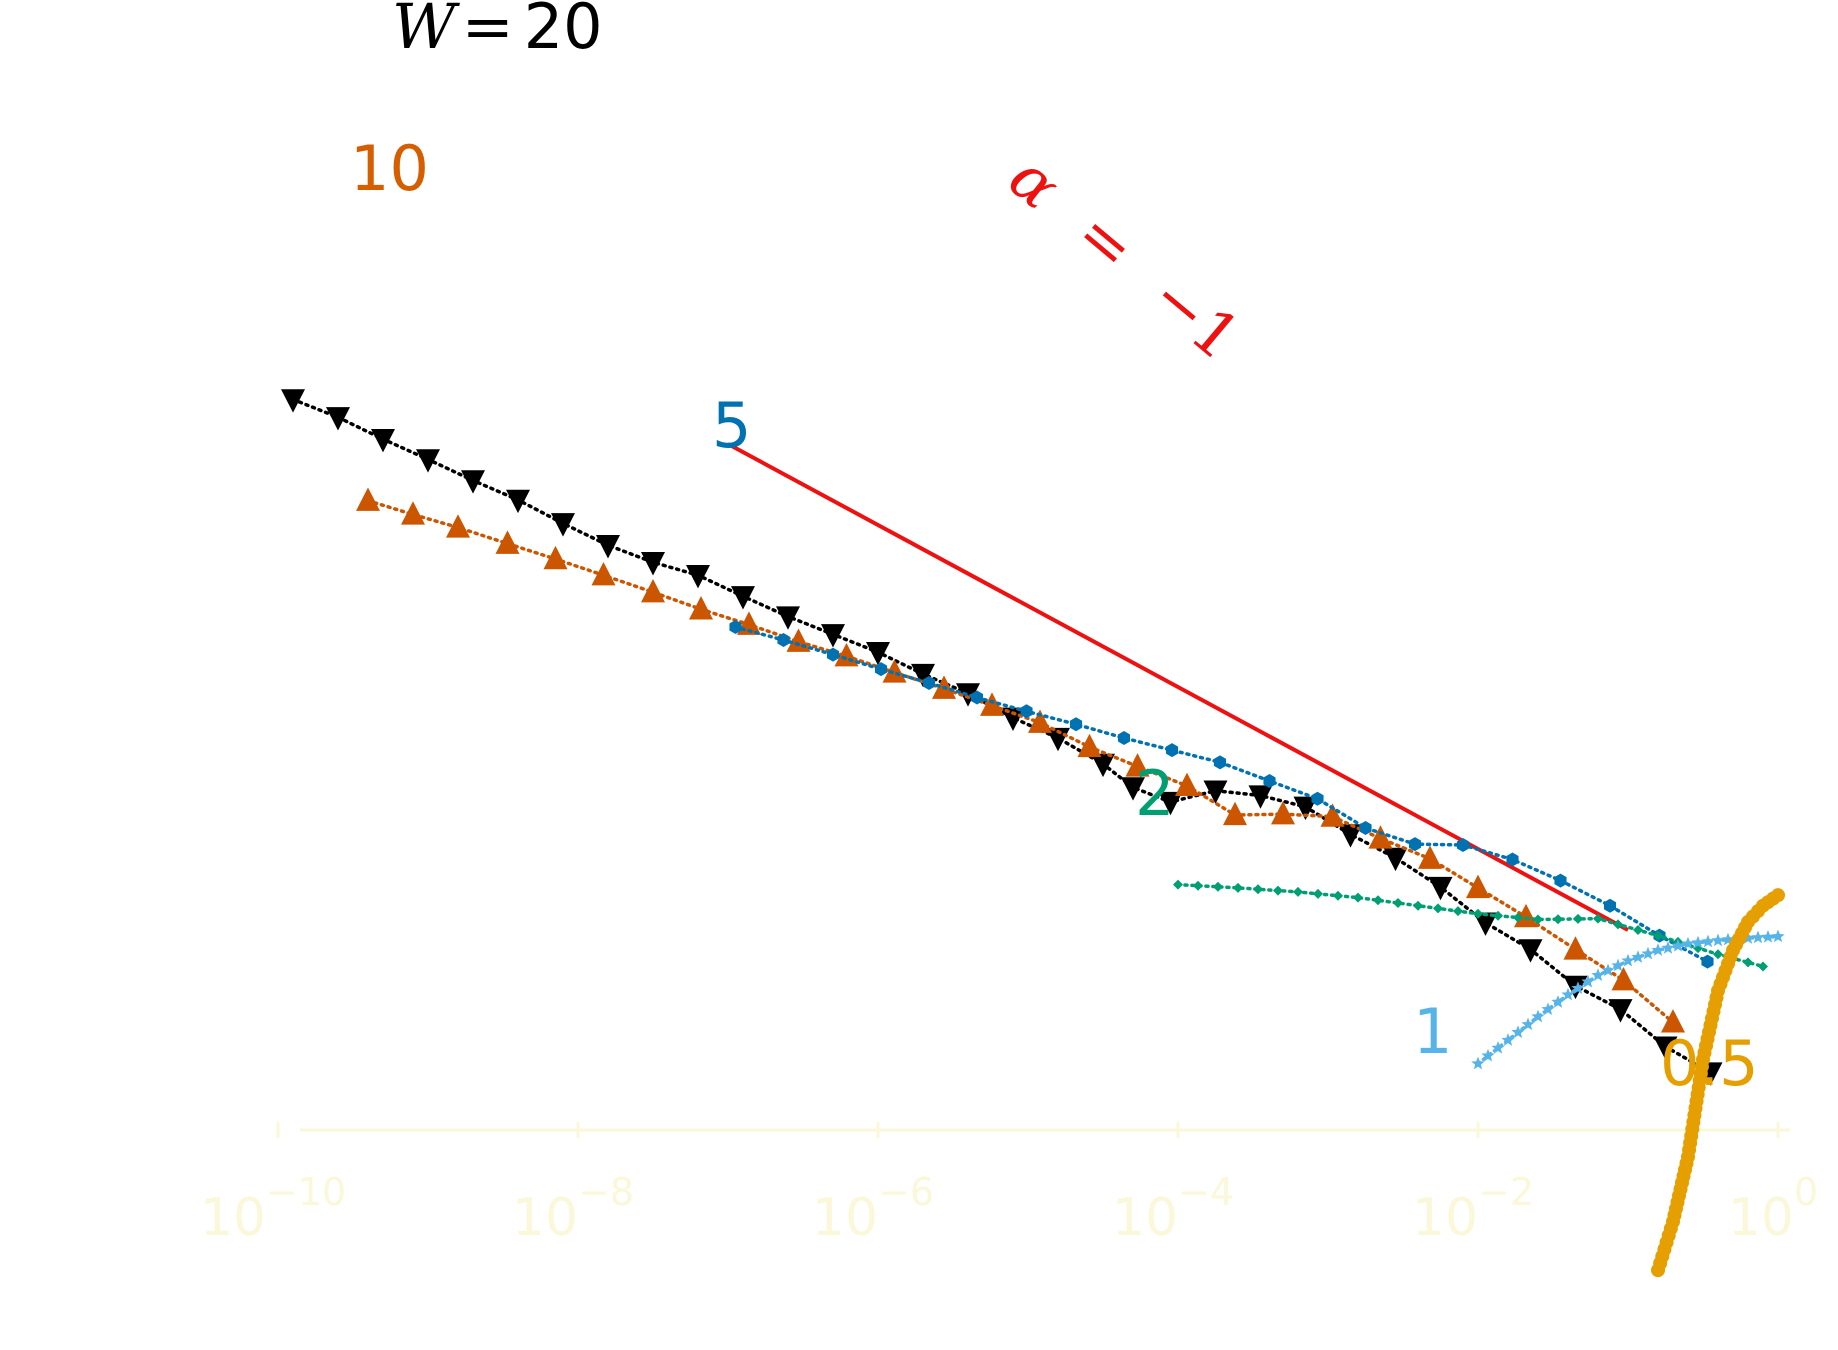 The height and width of the screenshot is (1350, 1838). I want to click on series-label-value: 20, so click(563, 31).